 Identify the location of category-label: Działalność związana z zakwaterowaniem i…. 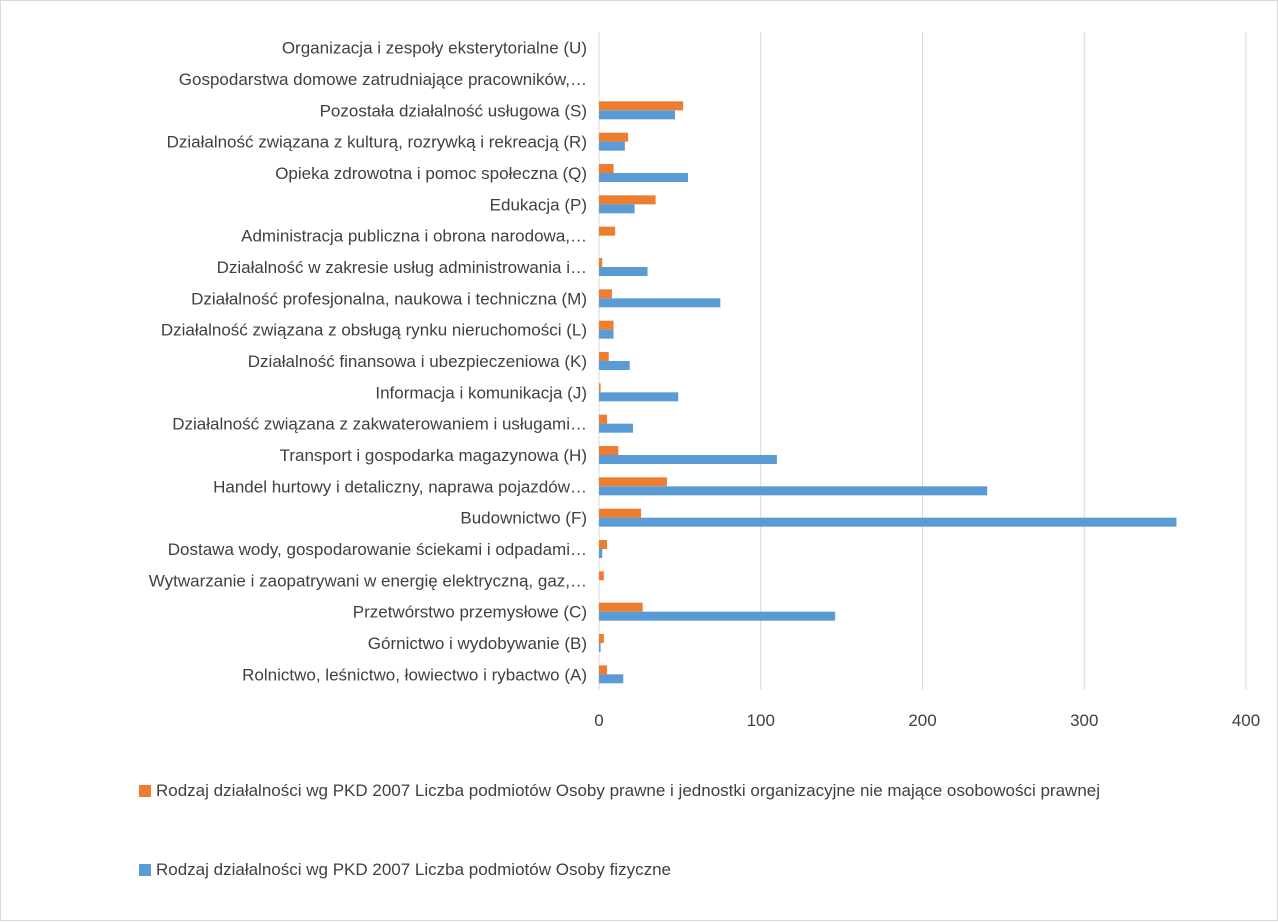
(379, 424).